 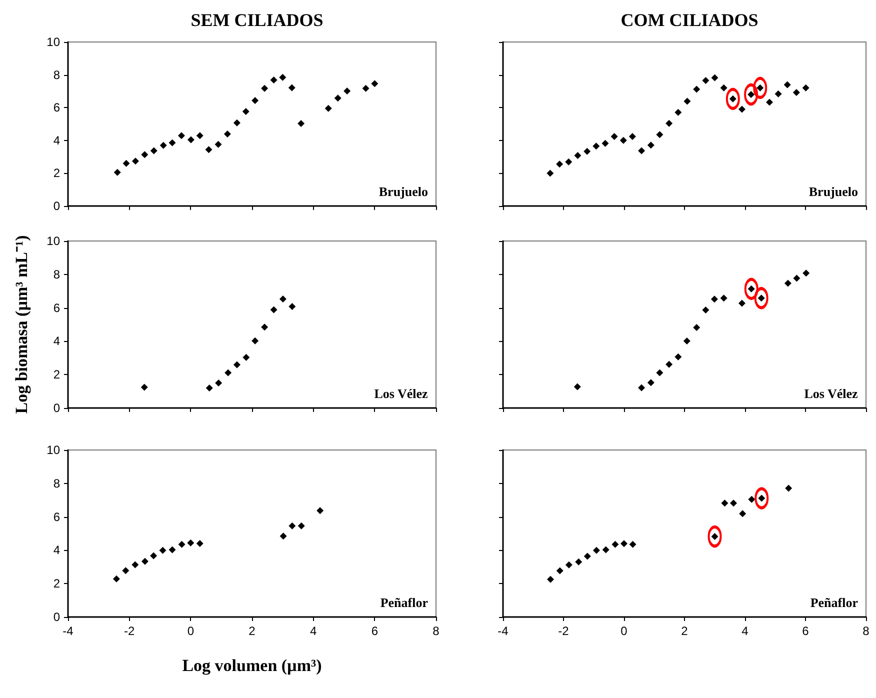 What do you see at coordinates (833, 191) in the screenshot?
I see `annotation: Brujuelo` at bounding box center [833, 191].